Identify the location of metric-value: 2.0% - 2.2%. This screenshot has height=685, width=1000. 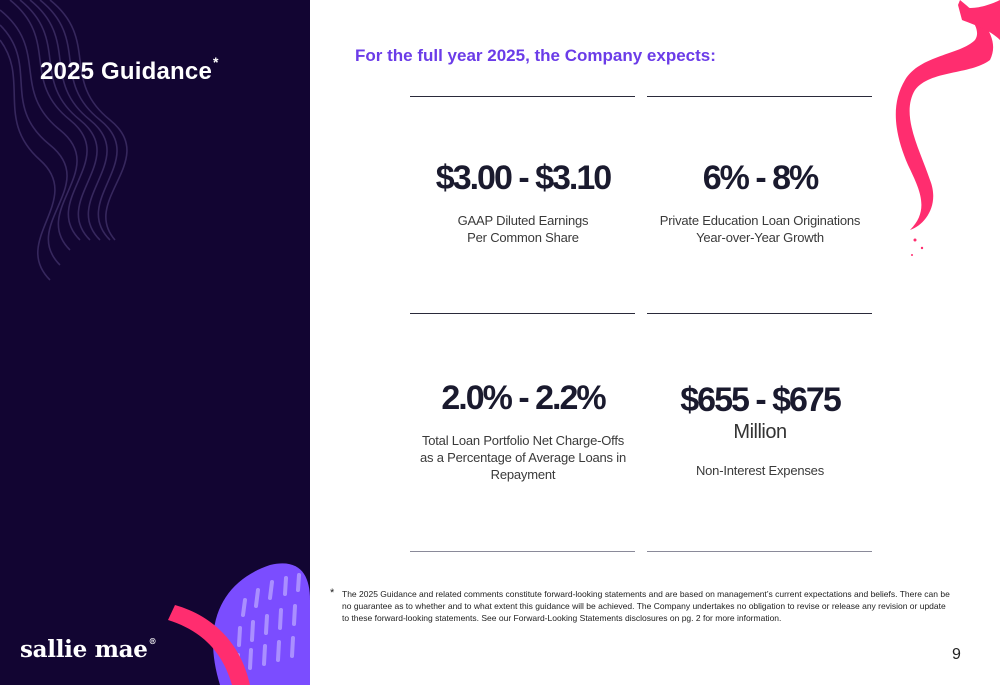
(523, 398).